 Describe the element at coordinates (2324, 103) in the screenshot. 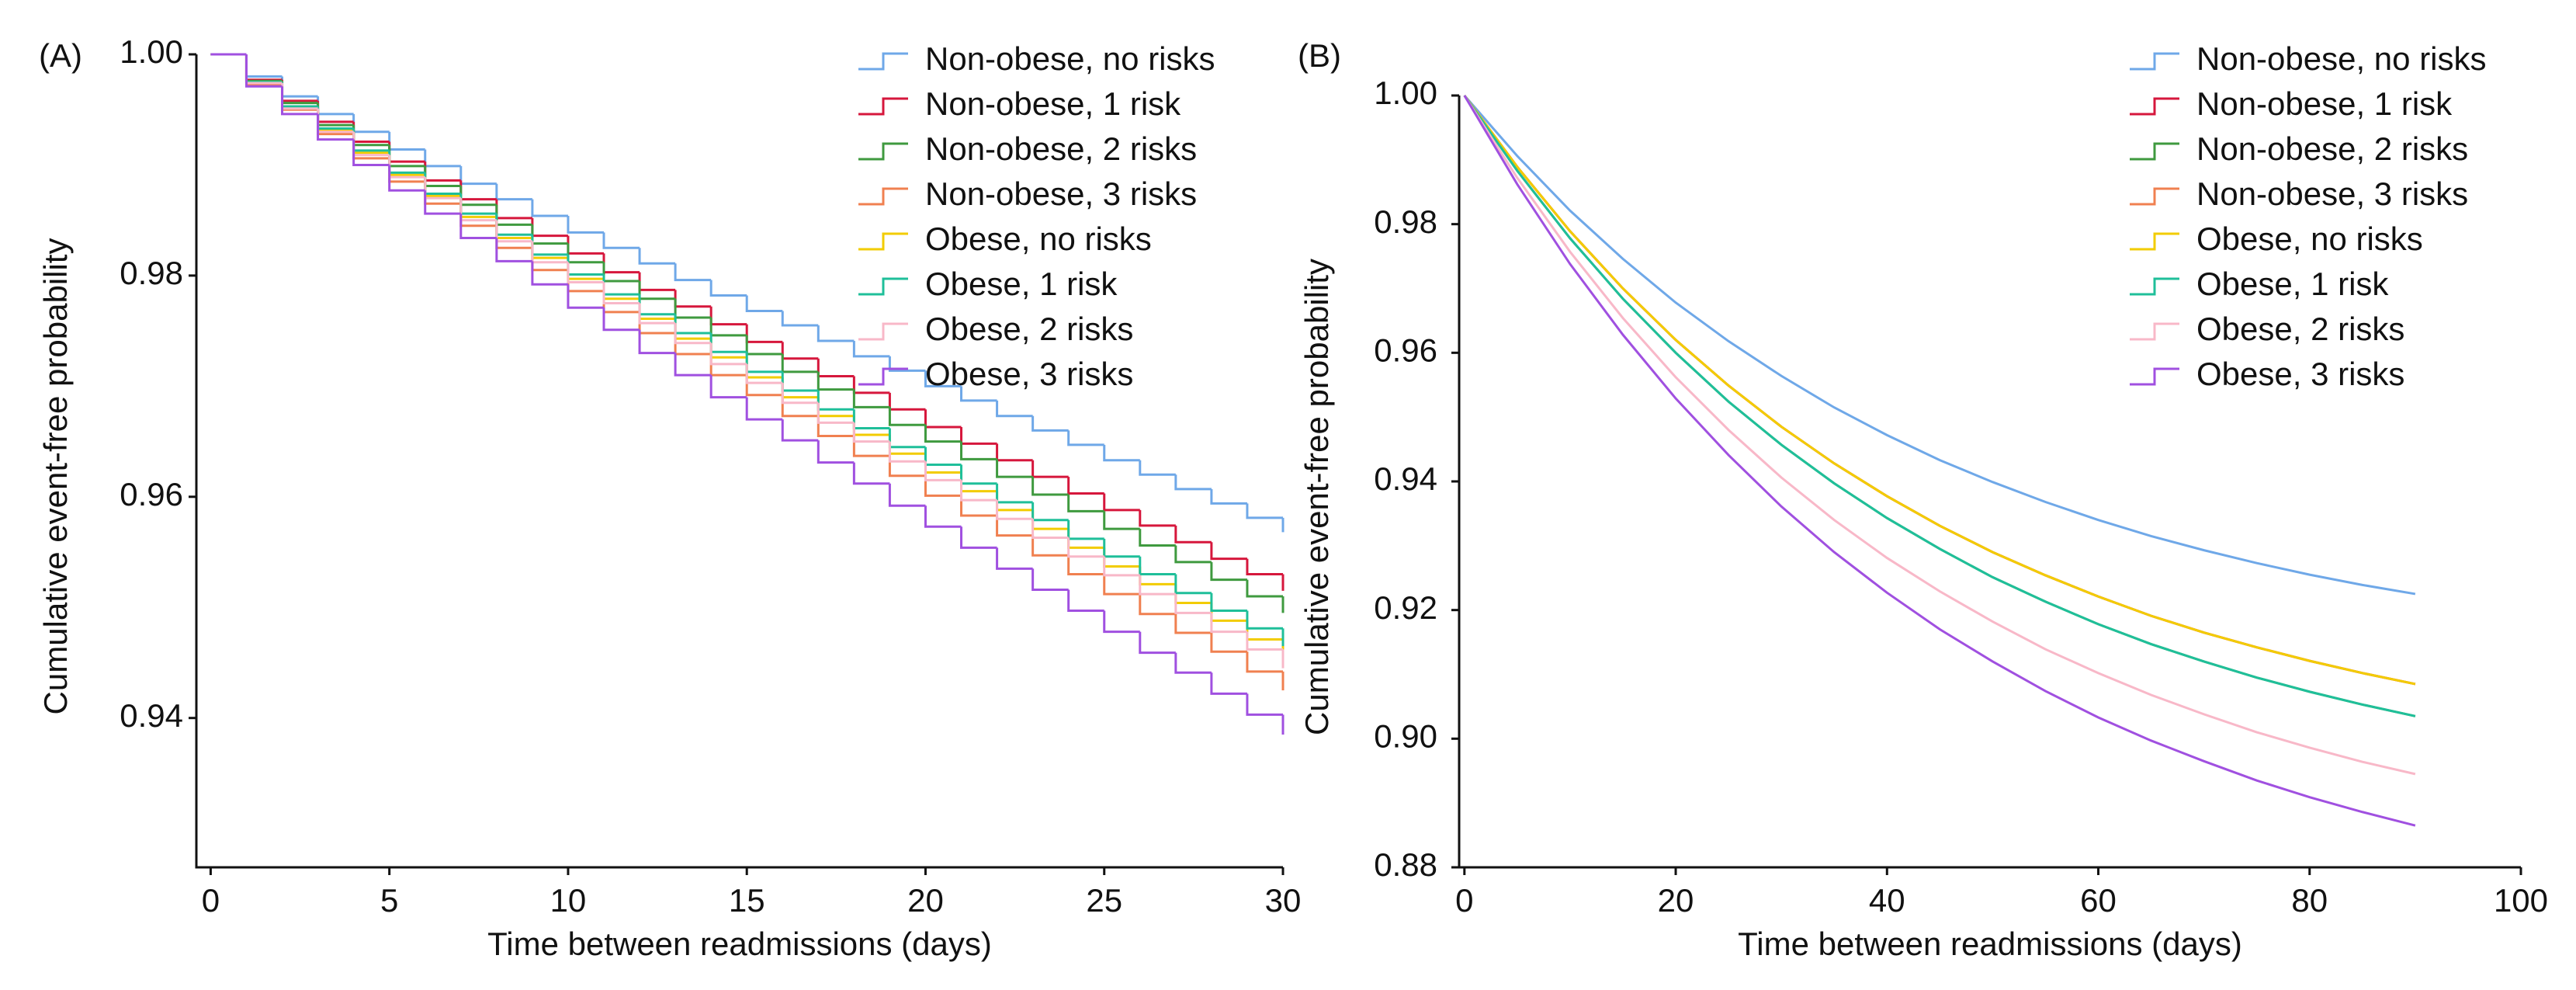

I see `legend-label: Non-obese, 1 risk` at that location.